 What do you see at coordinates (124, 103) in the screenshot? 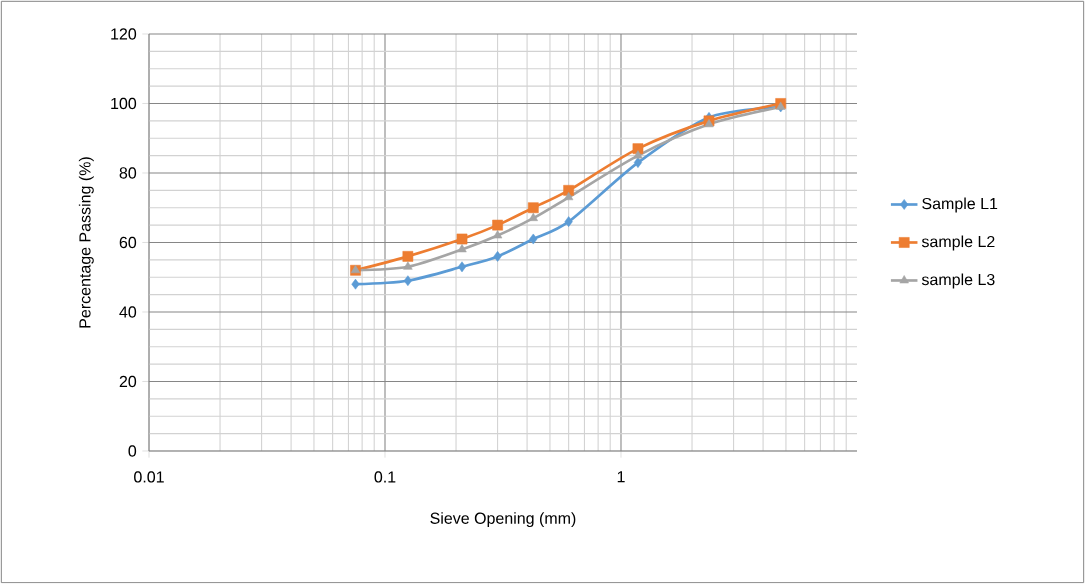
I see `y-tick-label: 100` at bounding box center [124, 103].